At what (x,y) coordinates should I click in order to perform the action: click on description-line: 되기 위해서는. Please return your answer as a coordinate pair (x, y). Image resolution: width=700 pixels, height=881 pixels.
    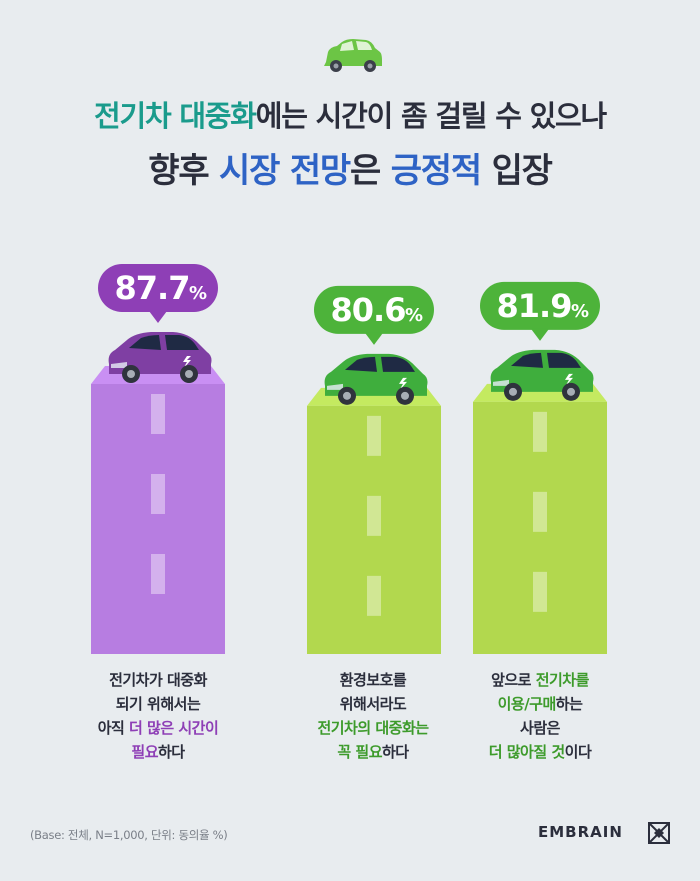
    Looking at the image, I should click on (158, 704).